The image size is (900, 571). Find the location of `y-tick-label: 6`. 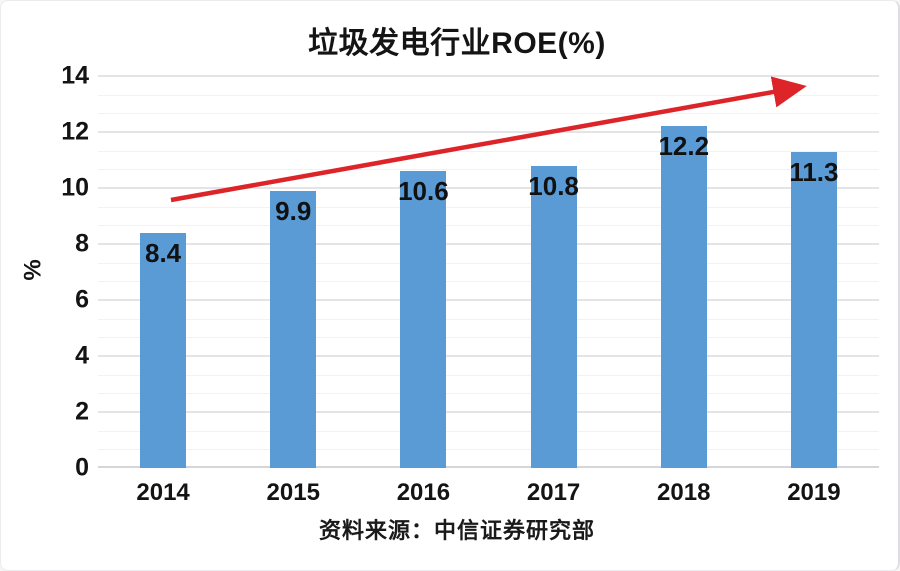

y-tick-label: 6 is located at coordinates (82, 299).